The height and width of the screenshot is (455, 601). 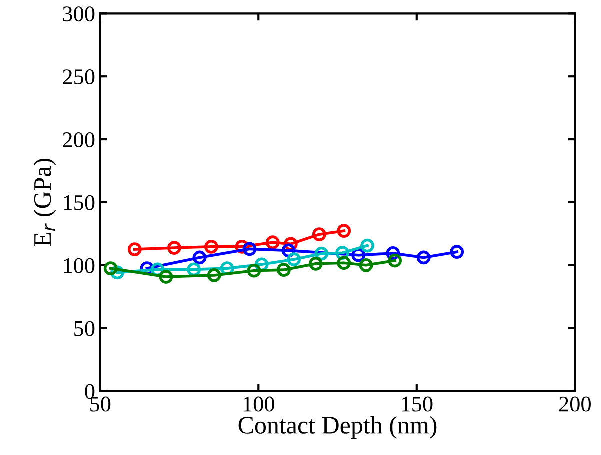 I want to click on x-axis-title: Contact Depth (nm), so click(x=337, y=427).